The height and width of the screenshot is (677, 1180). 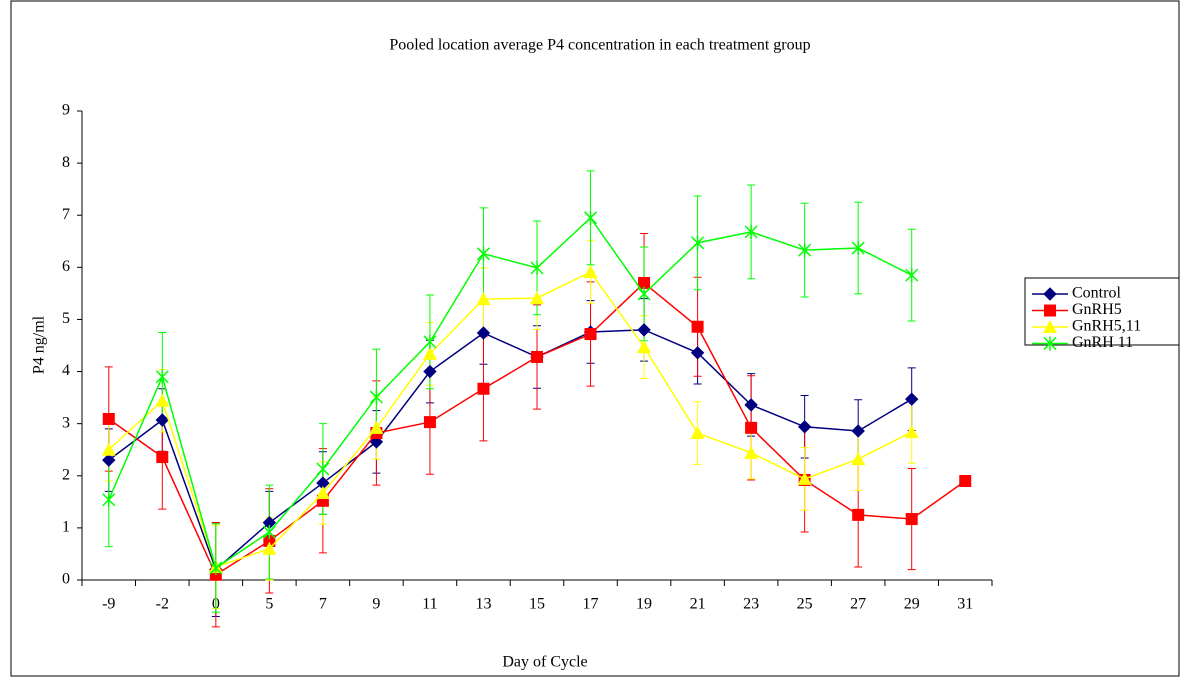 I want to click on x-tick-label: -2, so click(x=162, y=604).